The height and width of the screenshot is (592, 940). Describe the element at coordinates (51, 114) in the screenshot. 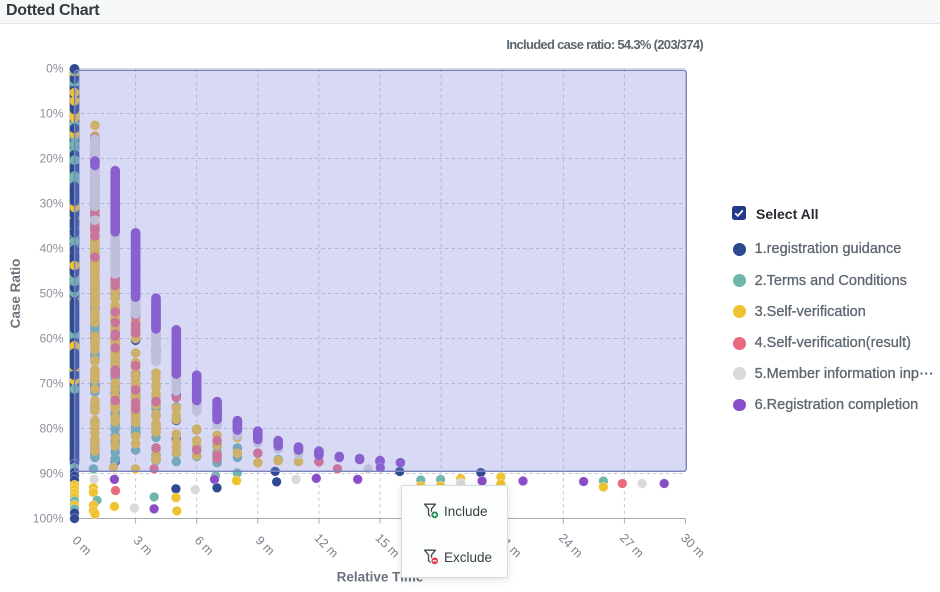

I see `svg-text: 10%` at that location.